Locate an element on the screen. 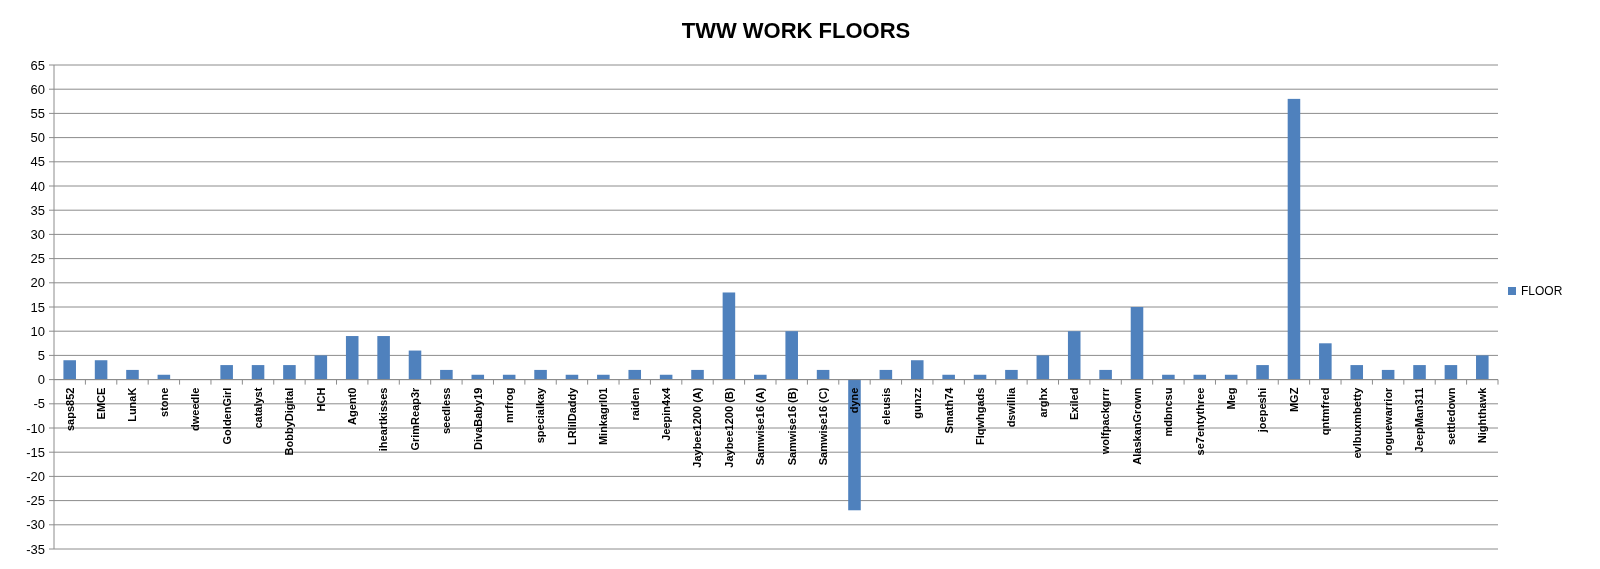 This screenshot has width=1600, height=569. x-tick-label: dyne is located at coordinates (854, 400).